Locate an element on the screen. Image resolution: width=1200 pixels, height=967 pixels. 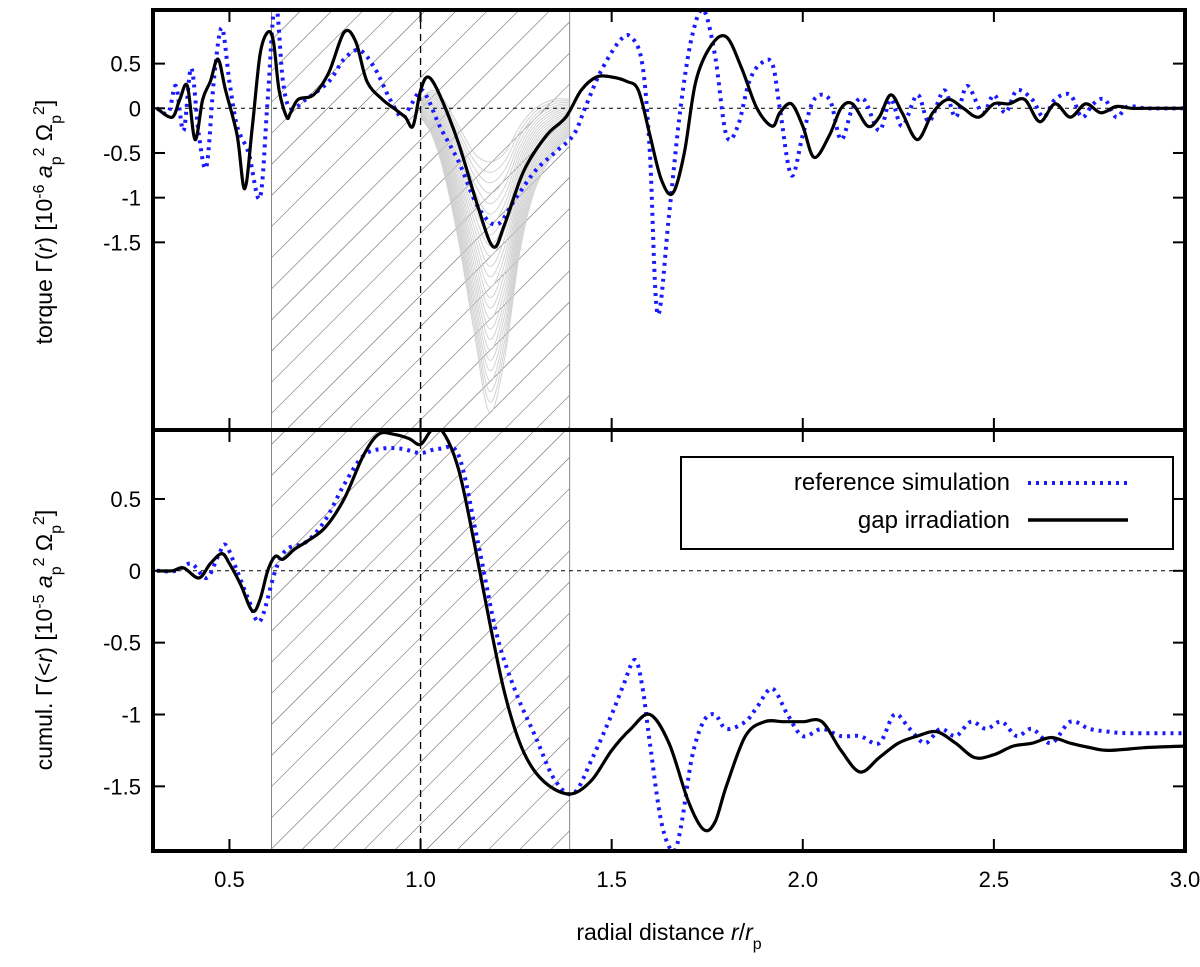
x-tick-label: 1.5 is located at coordinates (611, 879).